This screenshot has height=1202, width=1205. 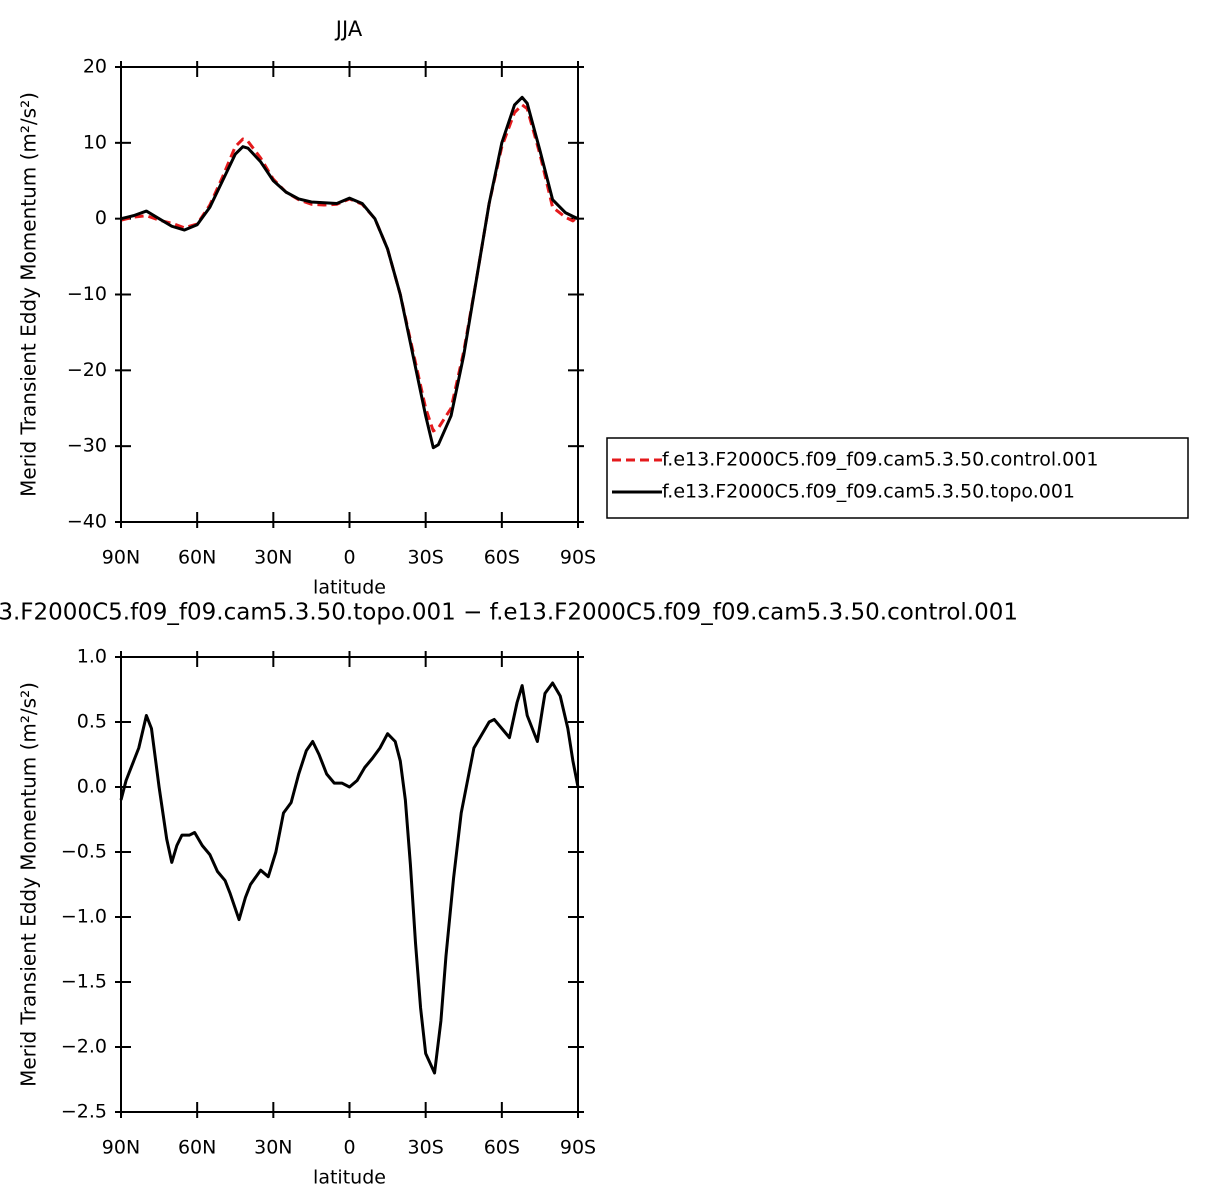 What do you see at coordinates (92, 722) in the screenshot?
I see `y-tick-label: 0.5` at bounding box center [92, 722].